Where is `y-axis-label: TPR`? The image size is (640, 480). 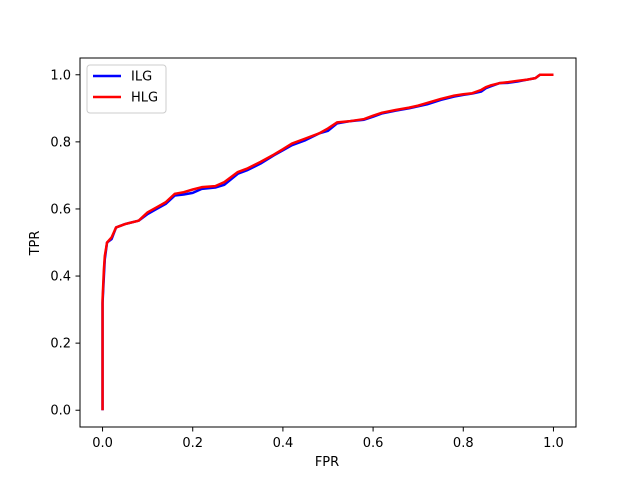 y-axis-label: TPR is located at coordinates (35, 244).